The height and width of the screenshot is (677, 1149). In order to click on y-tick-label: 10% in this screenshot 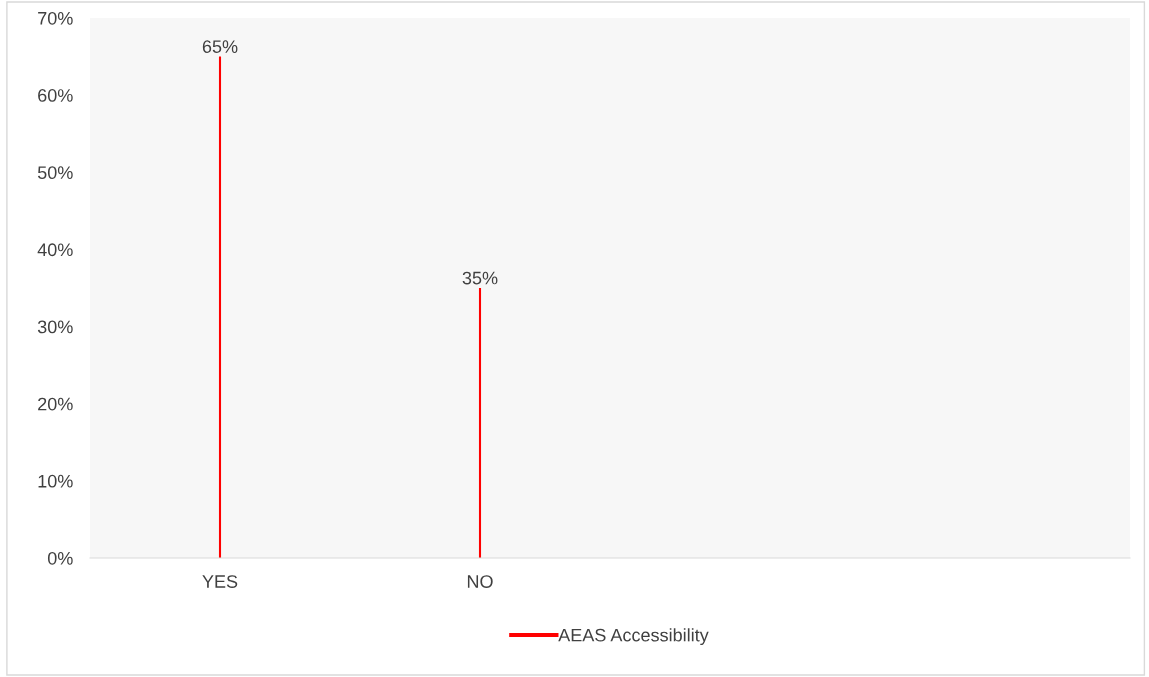, I will do `click(55, 481)`.